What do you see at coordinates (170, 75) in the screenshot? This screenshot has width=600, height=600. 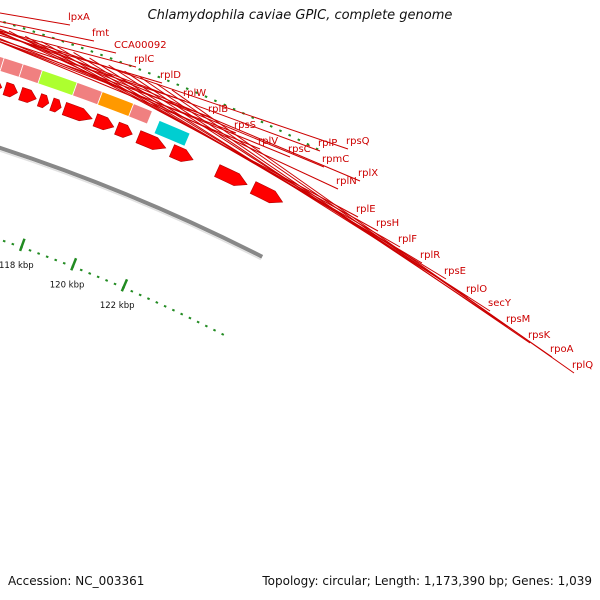 I see `gene-label-rplD: rplD` at bounding box center [170, 75].